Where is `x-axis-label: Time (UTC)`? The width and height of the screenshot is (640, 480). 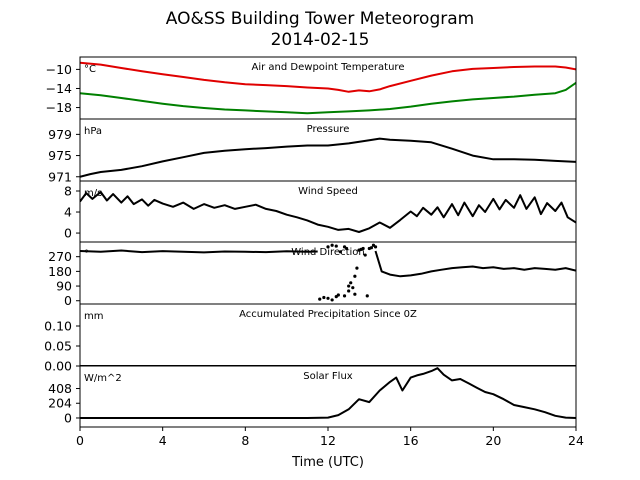
x-axis-label: Time (UTC) is located at coordinates (327, 462).